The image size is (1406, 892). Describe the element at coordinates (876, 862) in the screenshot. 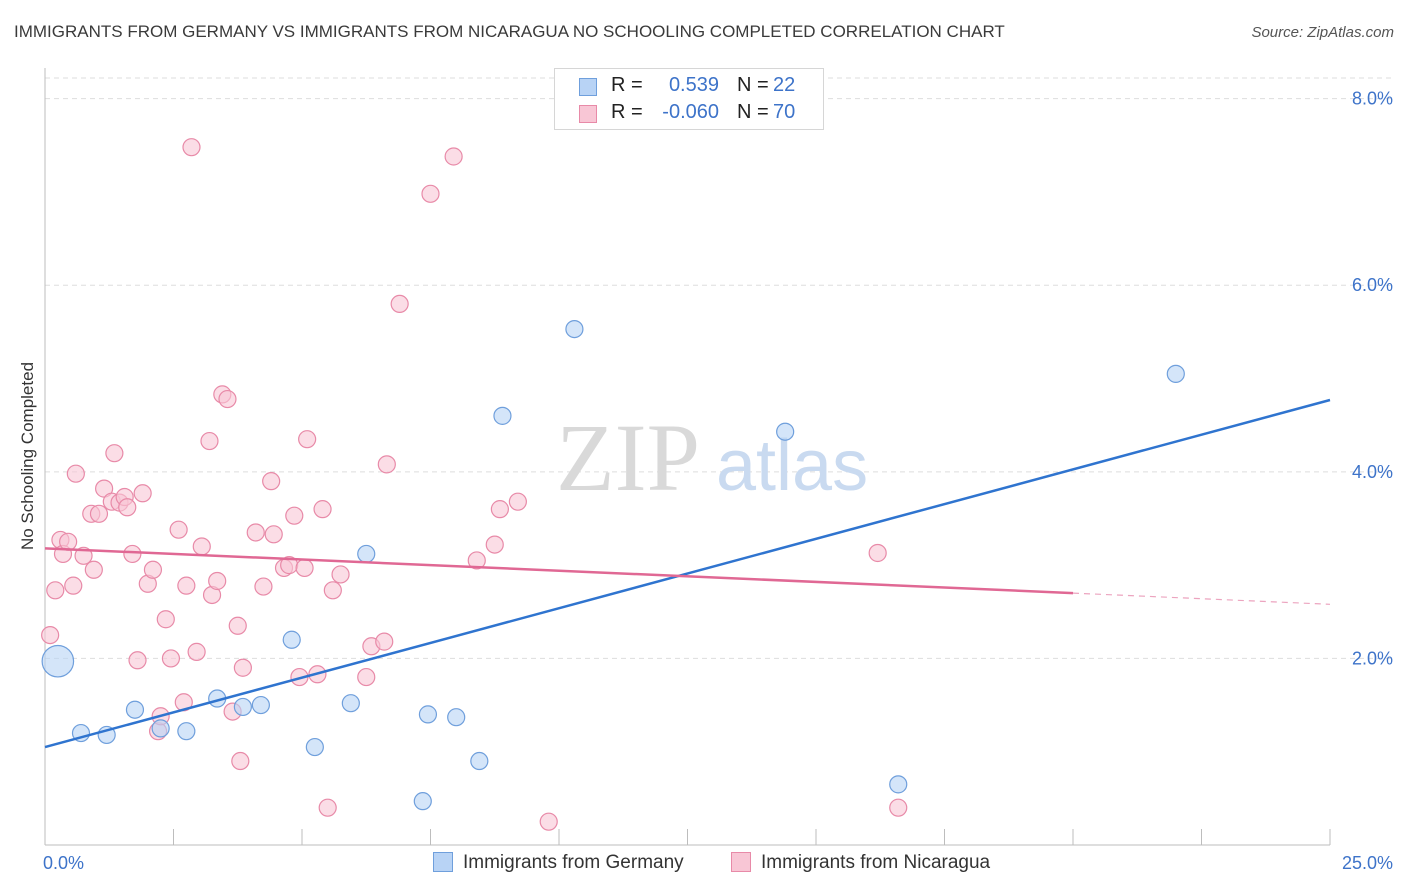

I see `series-legend-nicaragua-label: Immigrants from Nicaragua` at that location.